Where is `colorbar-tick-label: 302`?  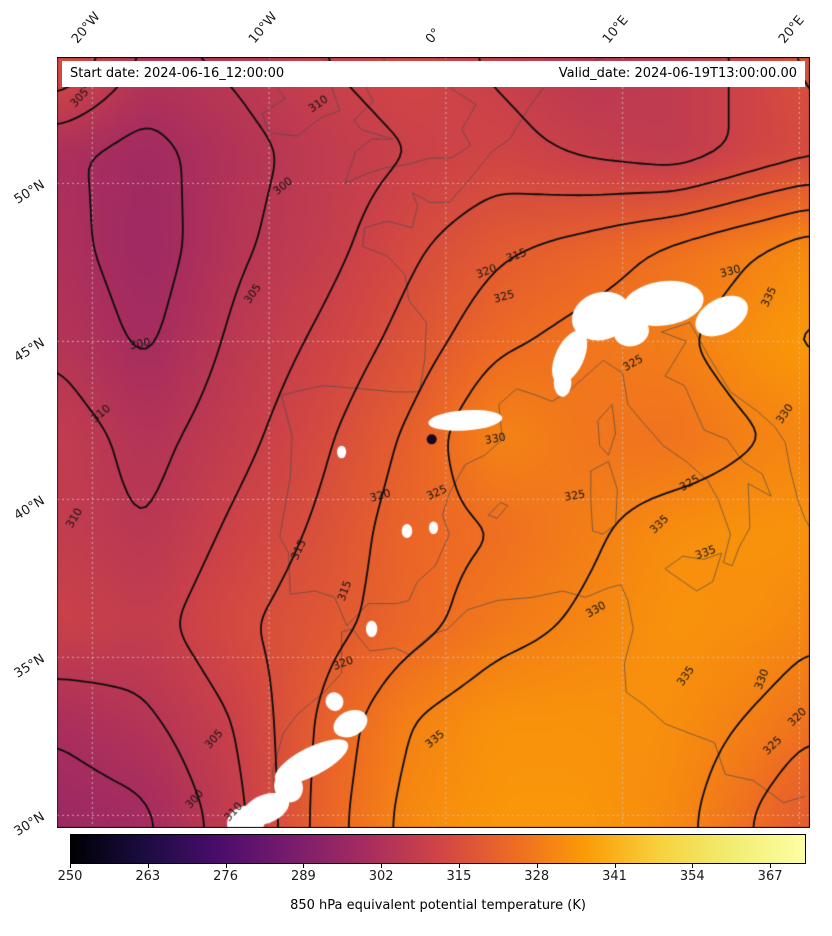
colorbar-tick-label: 302 is located at coordinates (381, 876).